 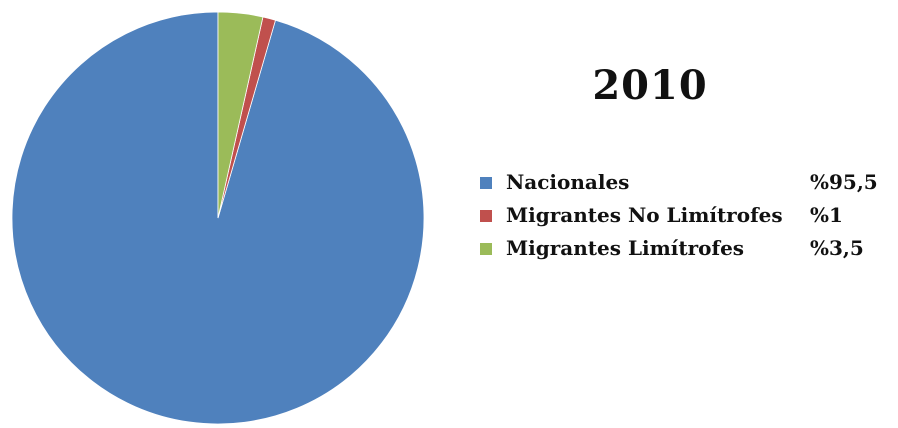 What do you see at coordinates (240, 115) in the screenshot?
I see `pie-slice-migrantes-limitrofes` at bounding box center [240, 115].